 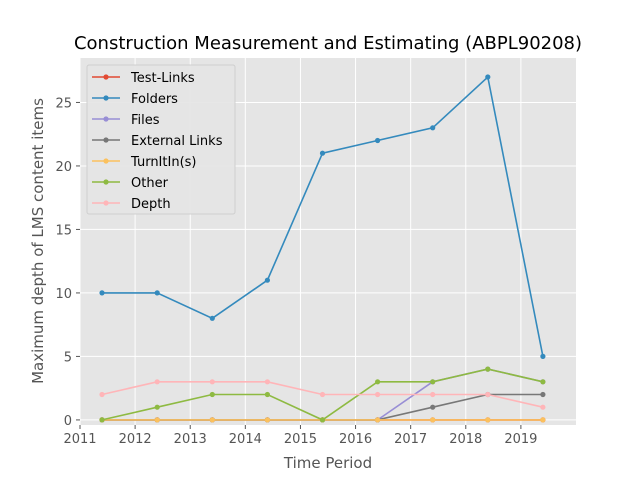 I want to click on x-tick-label: 2015, so click(x=300, y=439).